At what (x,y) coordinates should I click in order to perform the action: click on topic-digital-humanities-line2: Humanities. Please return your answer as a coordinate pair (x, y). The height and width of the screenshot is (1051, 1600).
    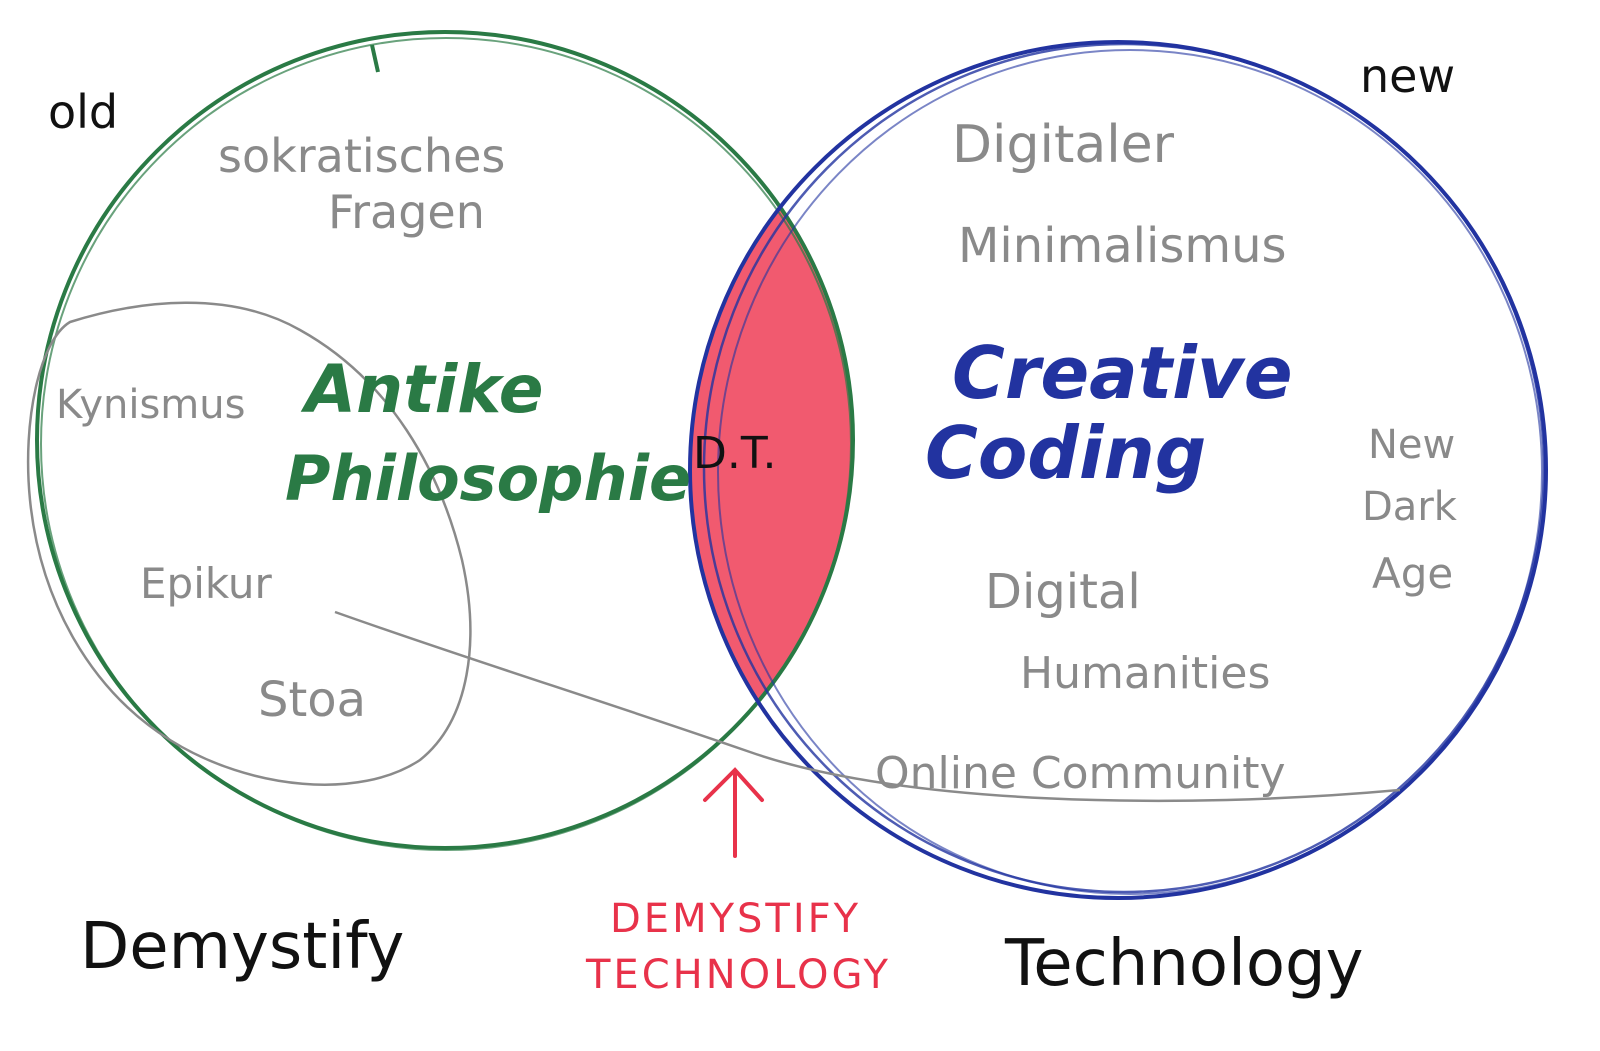
    Looking at the image, I should click on (1145, 673).